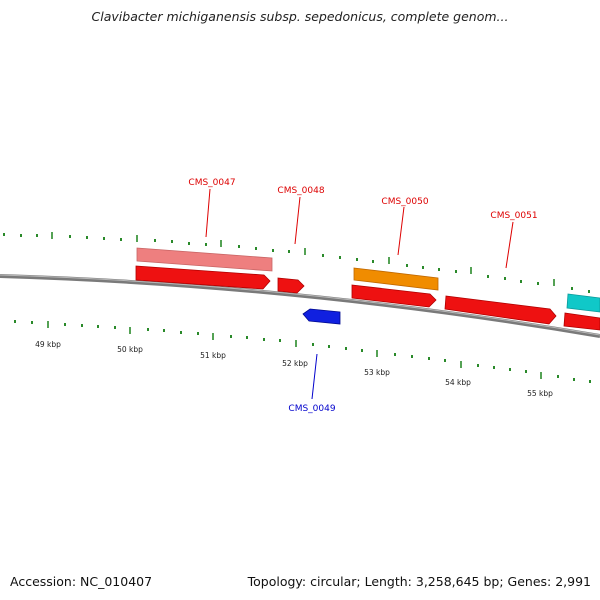  What do you see at coordinates (513, 216) in the screenshot?
I see `gene-label-cms-0051: CMS_0051` at bounding box center [513, 216].